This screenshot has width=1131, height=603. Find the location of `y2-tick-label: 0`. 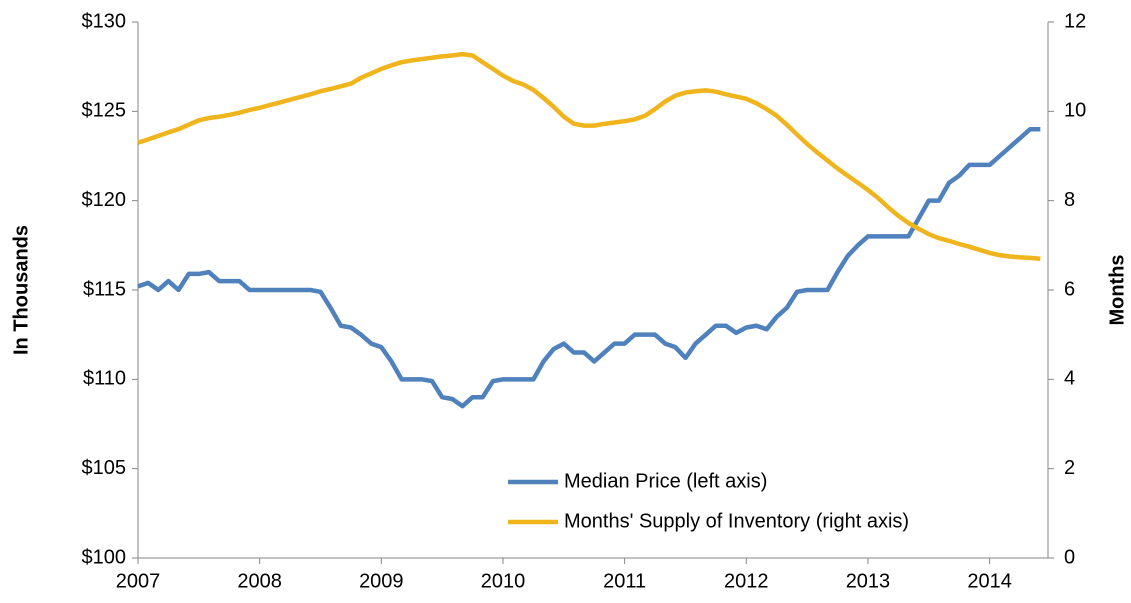

y2-tick-label: 0 is located at coordinates (1069, 557).